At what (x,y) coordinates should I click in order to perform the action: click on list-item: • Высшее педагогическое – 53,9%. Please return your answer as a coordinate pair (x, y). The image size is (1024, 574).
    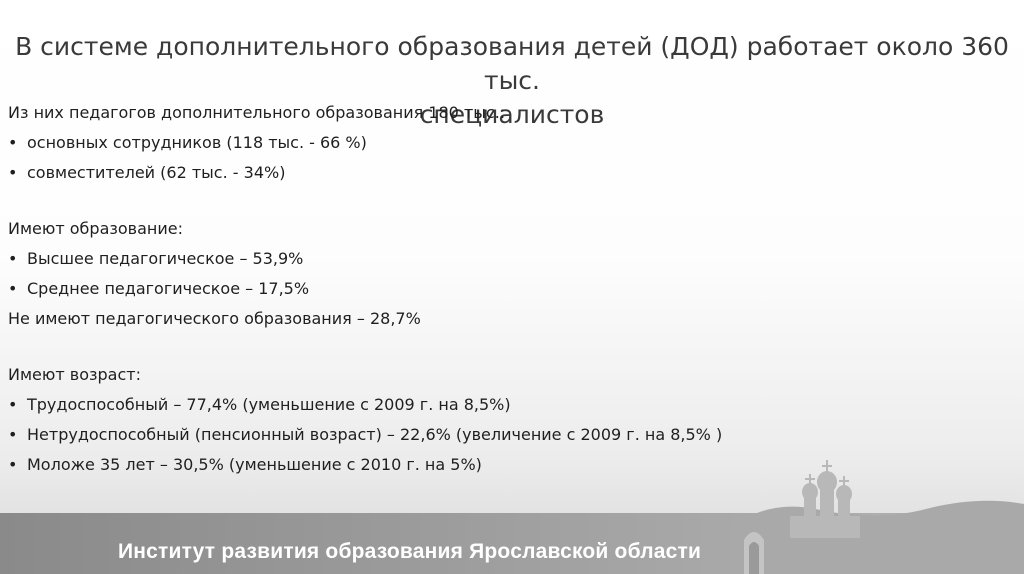
    Looking at the image, I should click on (508, 259).